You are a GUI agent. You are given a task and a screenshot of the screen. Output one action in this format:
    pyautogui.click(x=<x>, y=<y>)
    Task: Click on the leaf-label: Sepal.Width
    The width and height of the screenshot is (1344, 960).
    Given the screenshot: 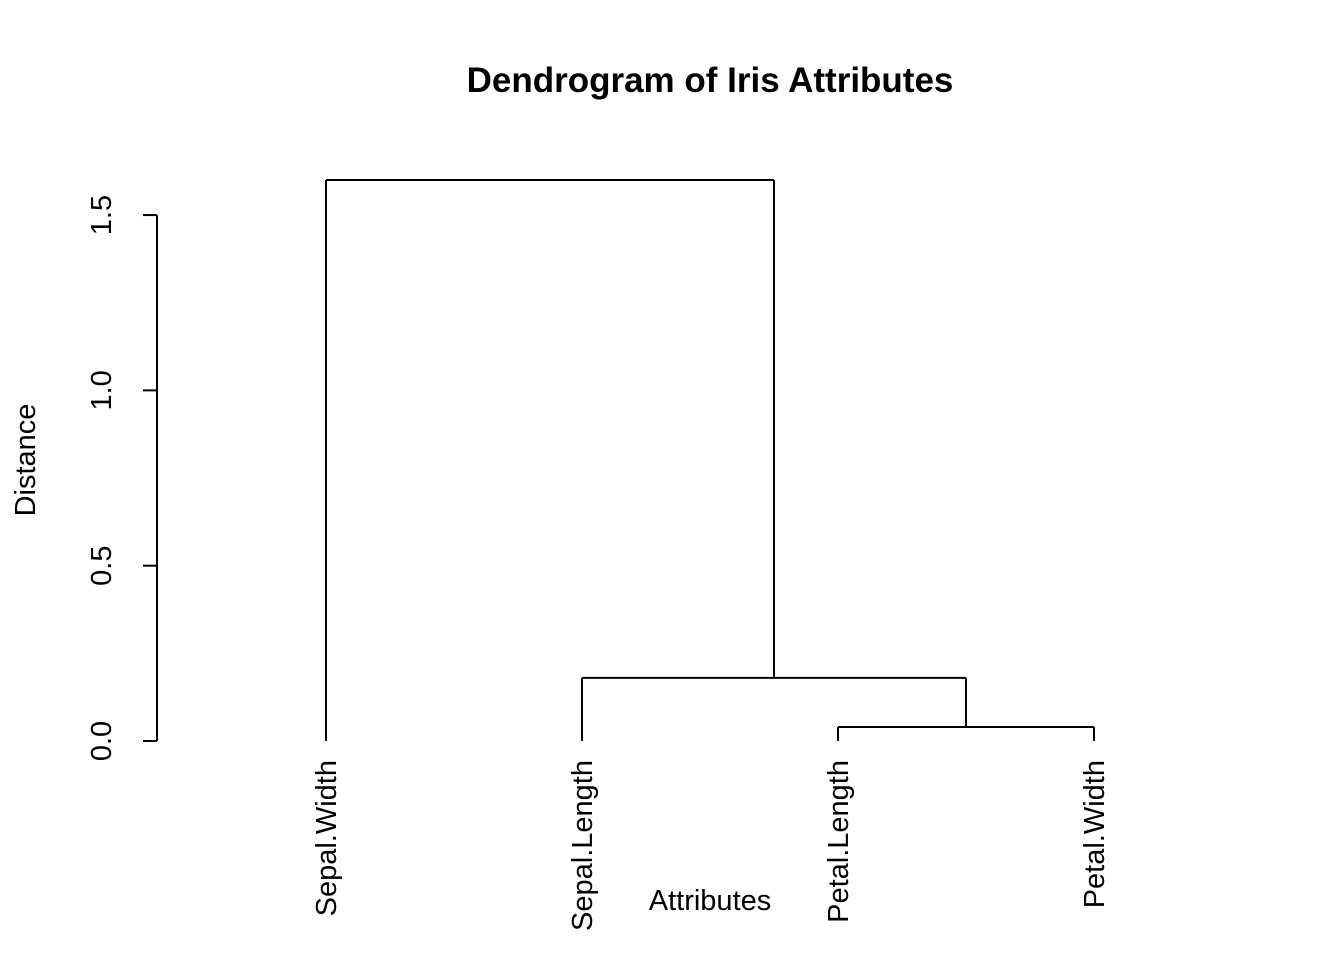 What is the action you would take?
    pyautogui.click(x=327, y=838)
    